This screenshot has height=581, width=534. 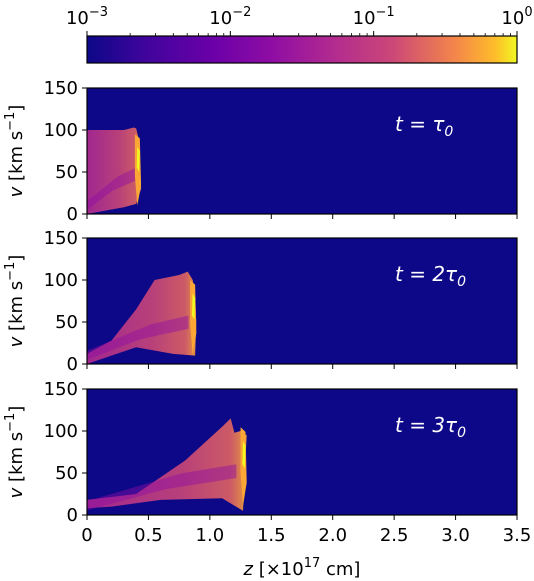 What do you see at coordinates (210, 535) in the screenshot?
I see `x-tick-label: 1.0` at bounding box center [210, 535].